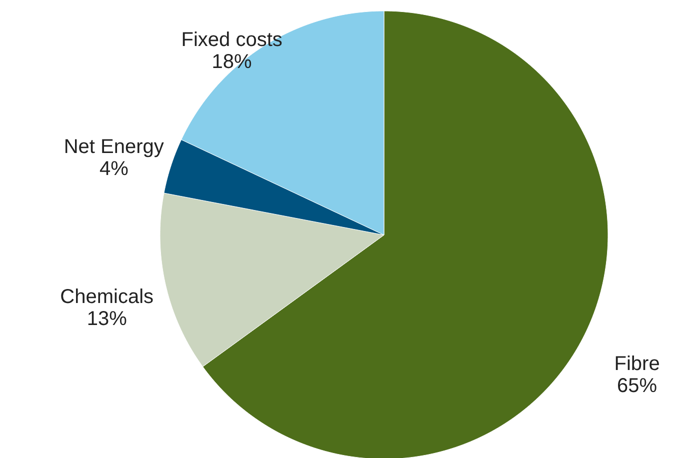 This screenshot has height=458, width=683. I want to click on data-label: 18%, so click(232, 62).